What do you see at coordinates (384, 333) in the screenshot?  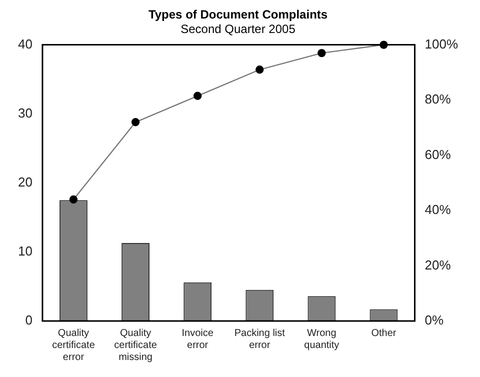 I see `x-tick-label: Other` at bounding box center [384, 333].